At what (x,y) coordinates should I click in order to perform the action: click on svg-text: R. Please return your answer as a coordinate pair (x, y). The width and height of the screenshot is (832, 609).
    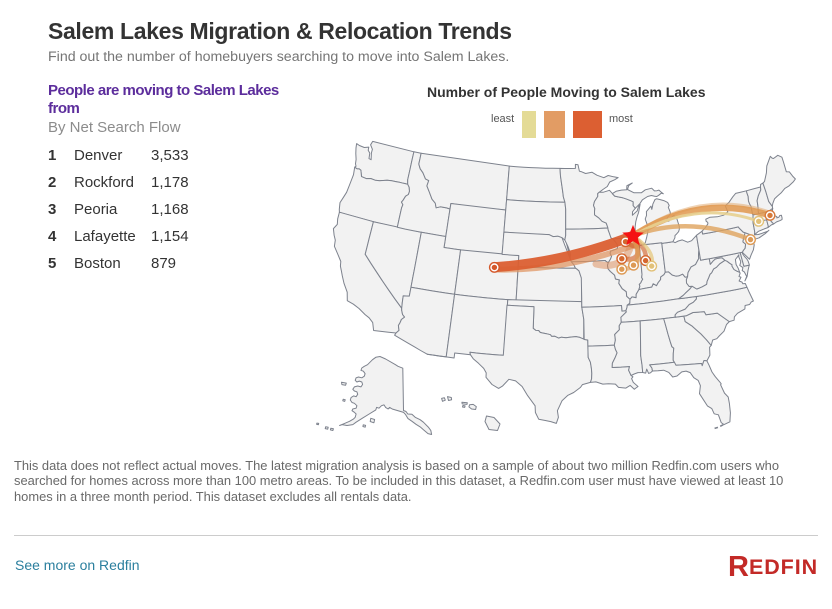
    Looking at the image, I should click on (738, 565).